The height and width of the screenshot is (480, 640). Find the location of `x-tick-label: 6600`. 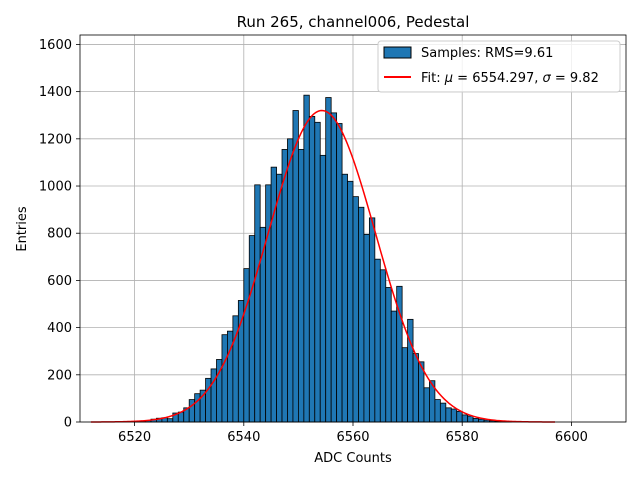

x-tick-label: 6600 is located at coordinates (571, 437).